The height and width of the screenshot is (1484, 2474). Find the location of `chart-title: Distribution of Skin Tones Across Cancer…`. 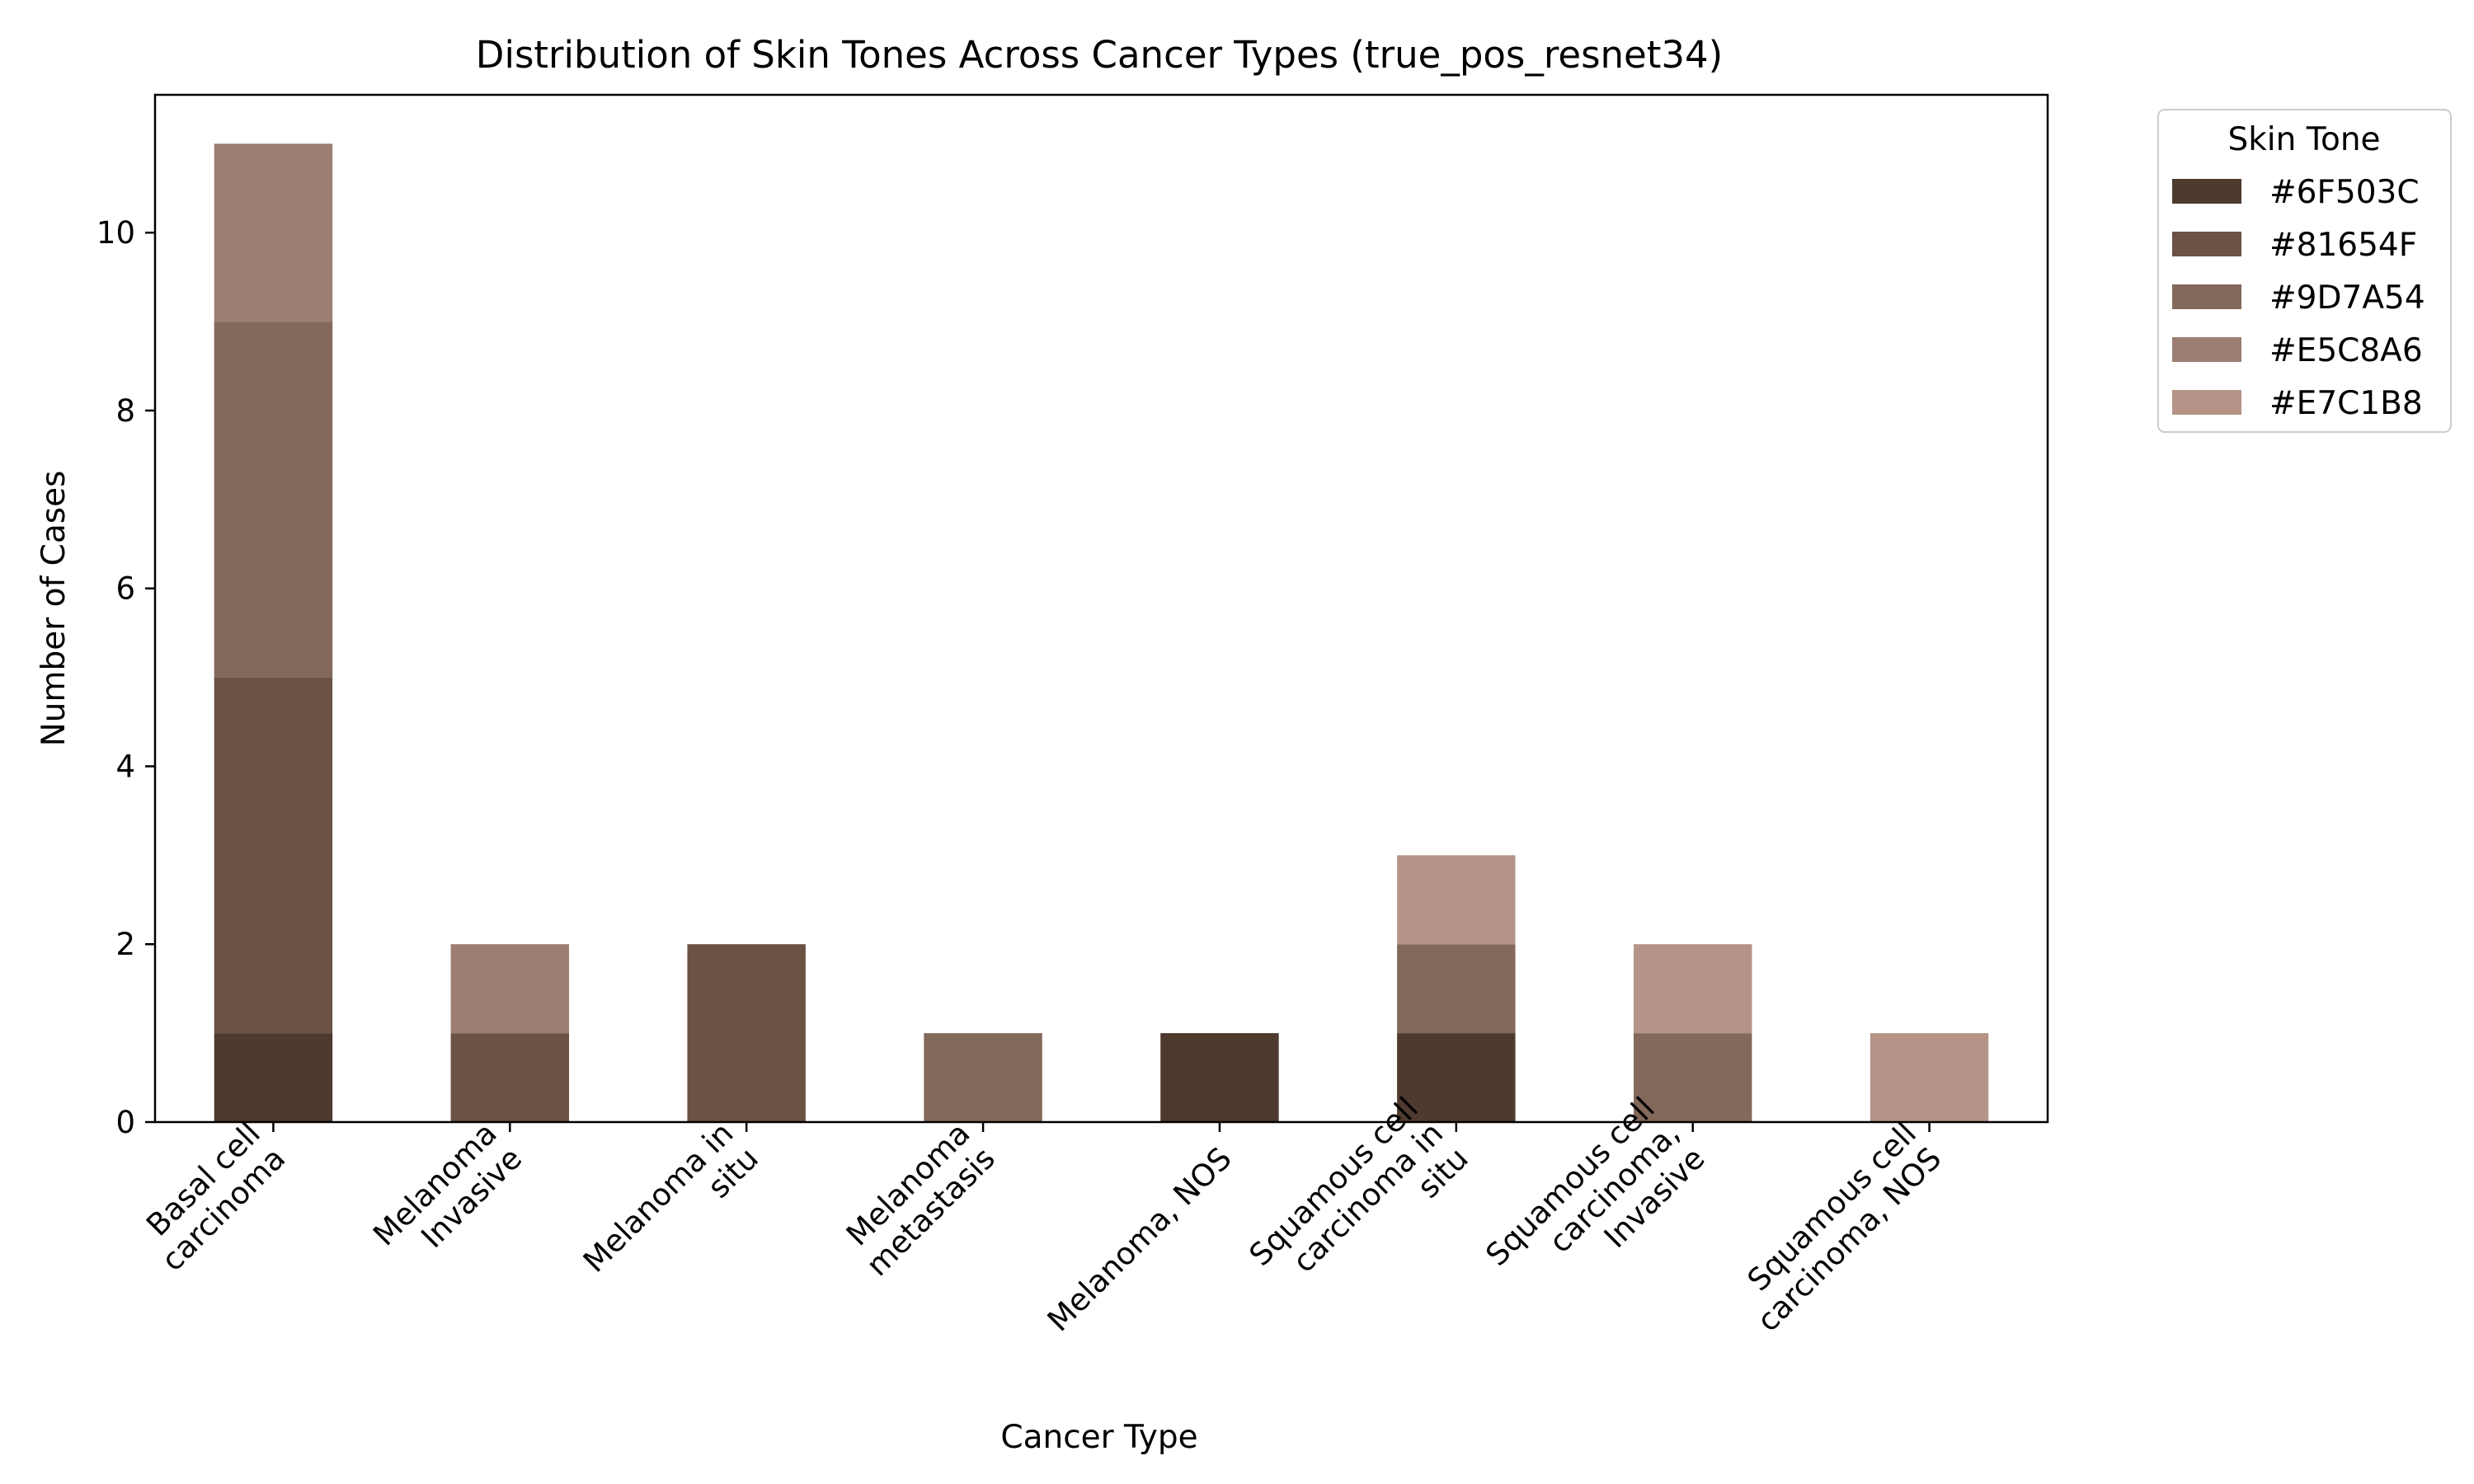

chart-title: Distribution of Skin Tones Across Cancer… is located at coordinates (1099, 55).